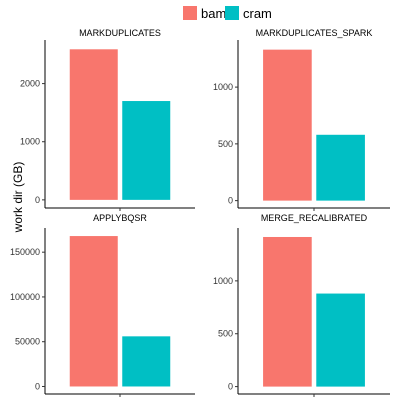 Image resolution: width=400 pixels, height=400 pixels. What do you see at coordinates (25, 252) in the screenshot?
I see `y-tick-label: 150000` at bounding box center [25, 252].